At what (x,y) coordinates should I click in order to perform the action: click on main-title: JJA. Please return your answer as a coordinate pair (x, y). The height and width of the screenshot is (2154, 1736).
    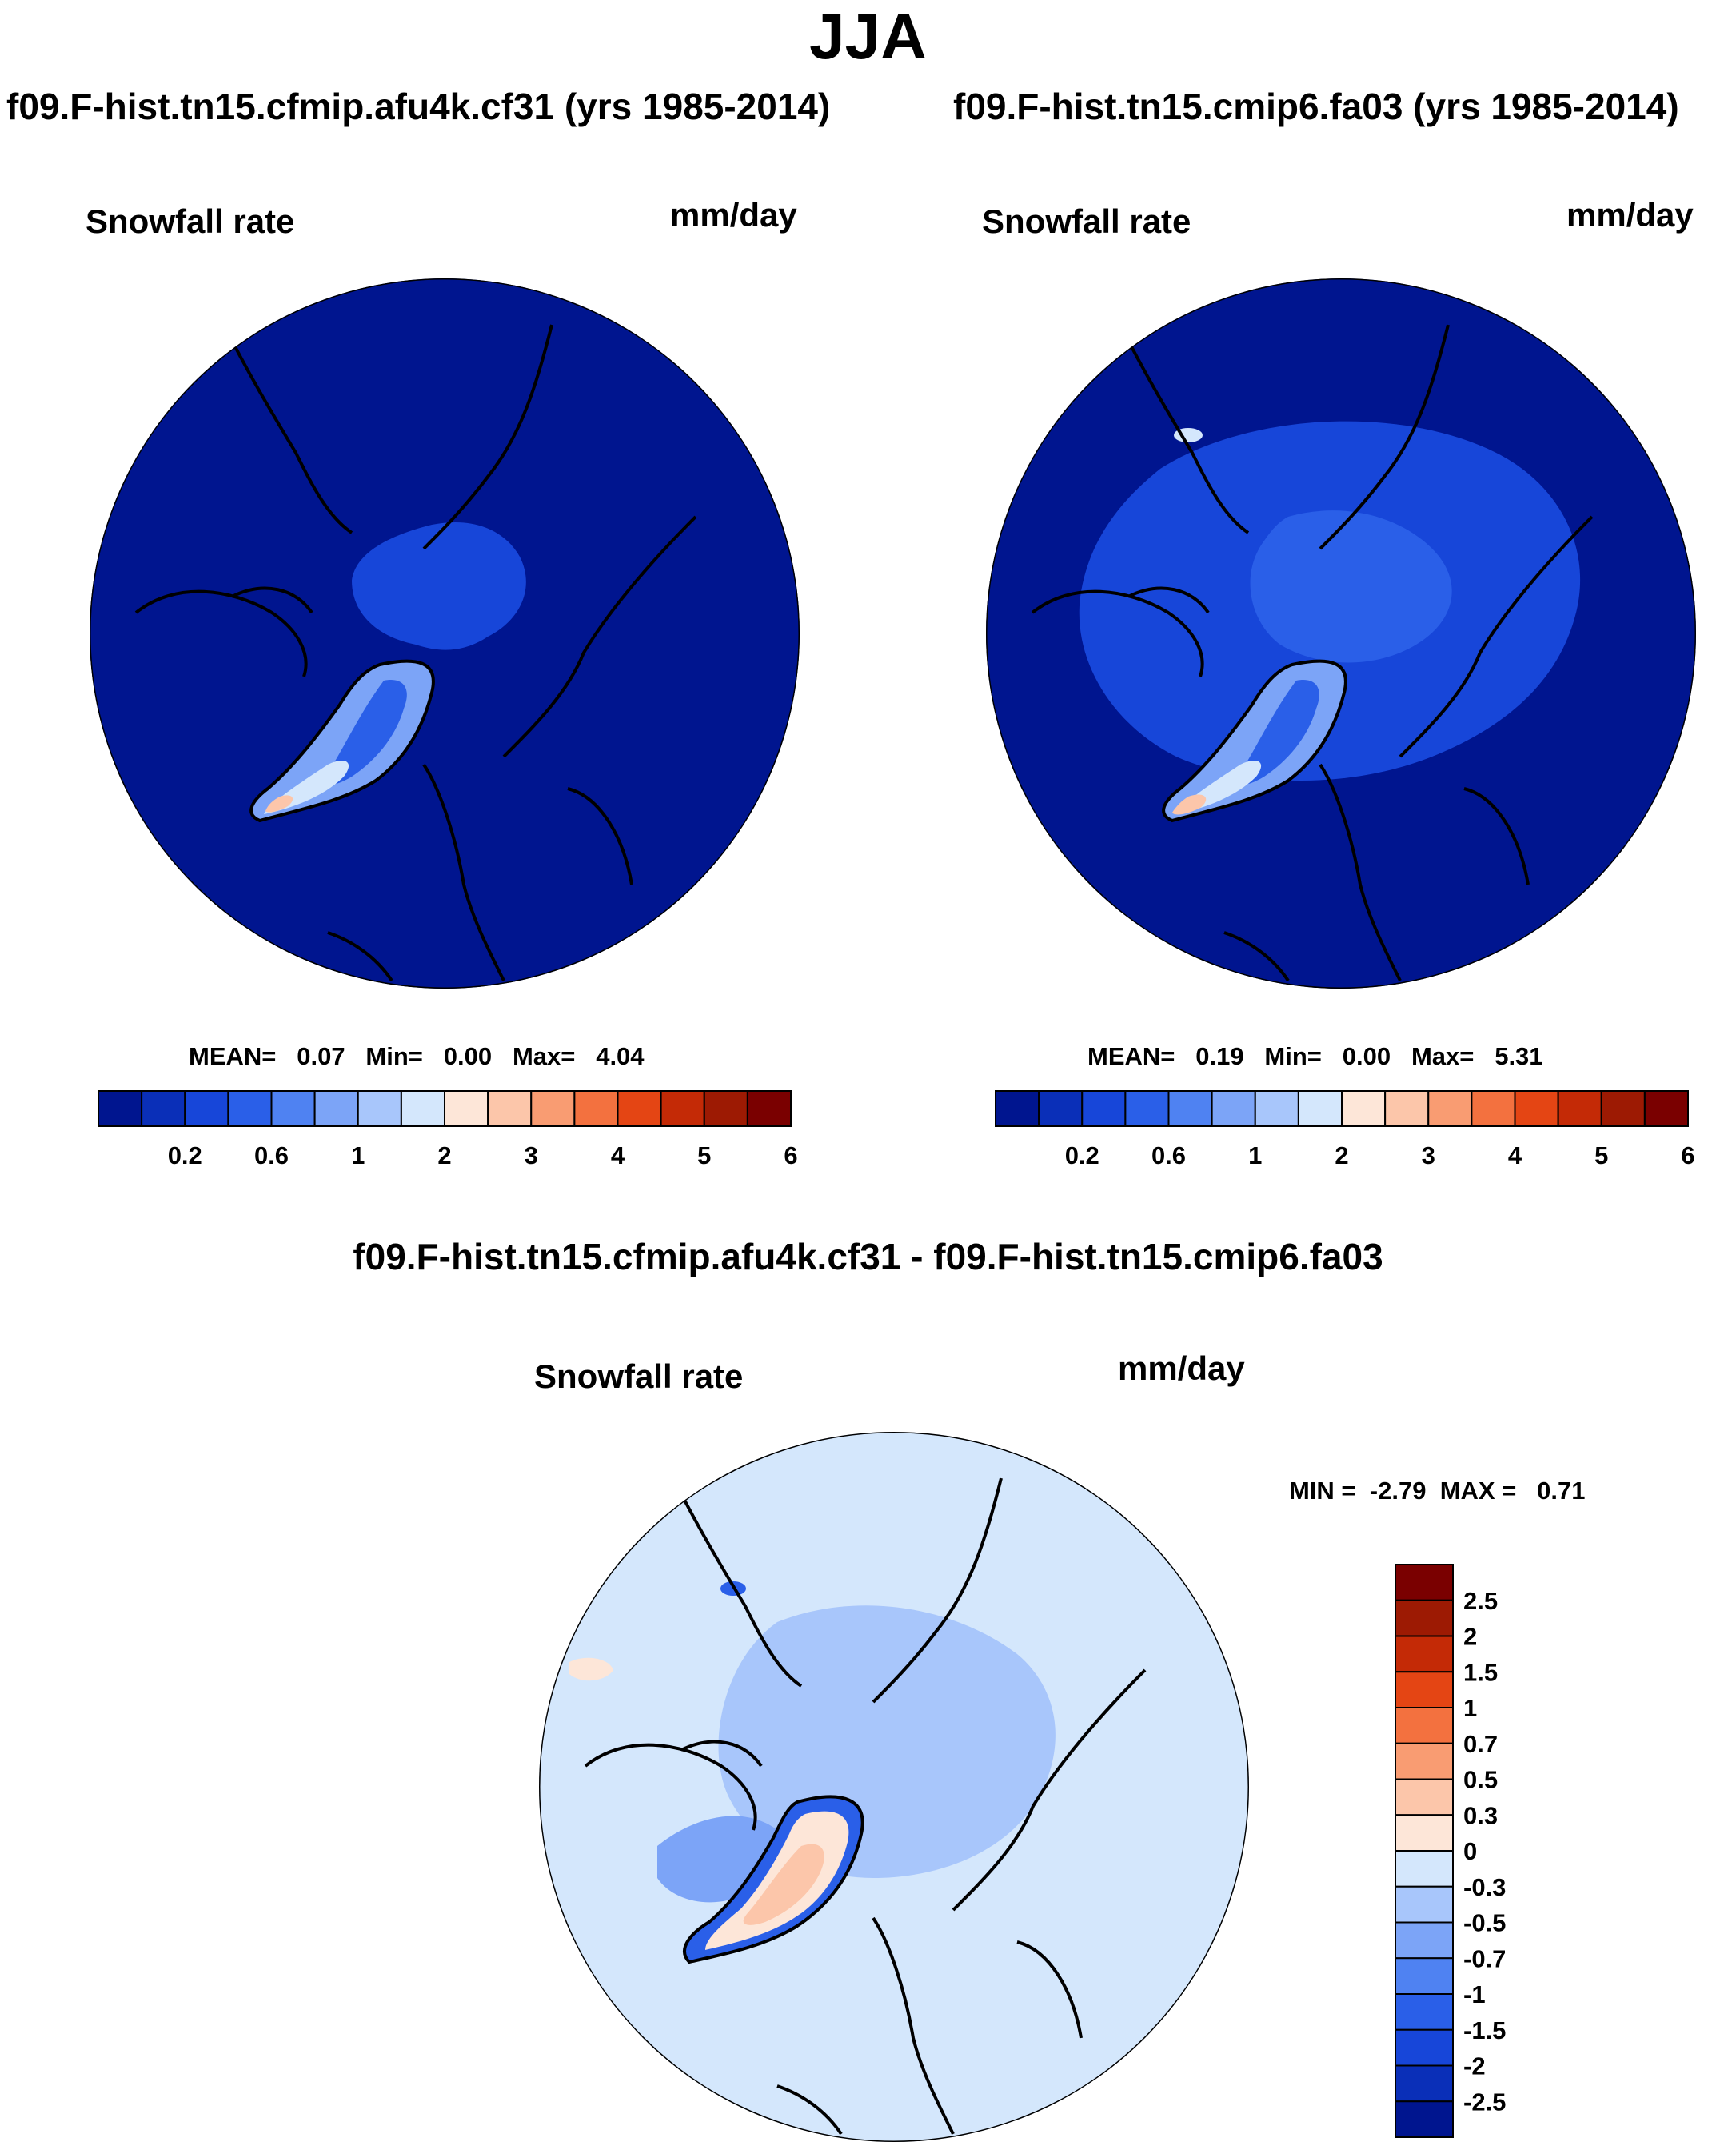
    Looking at the image, I should click on (868, 36).